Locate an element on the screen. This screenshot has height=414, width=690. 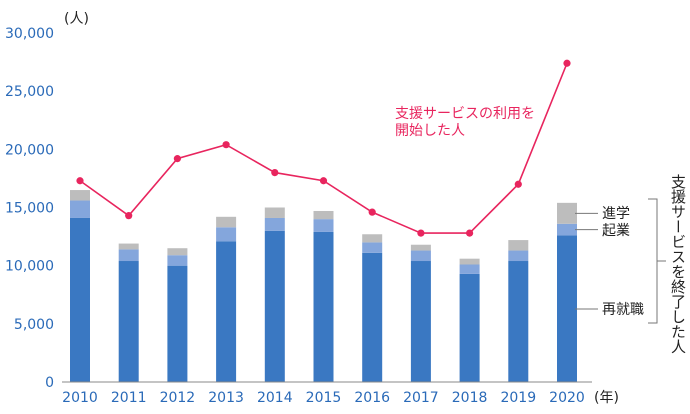
x-tick-label: 2018 is located at coordinates (470, 398).